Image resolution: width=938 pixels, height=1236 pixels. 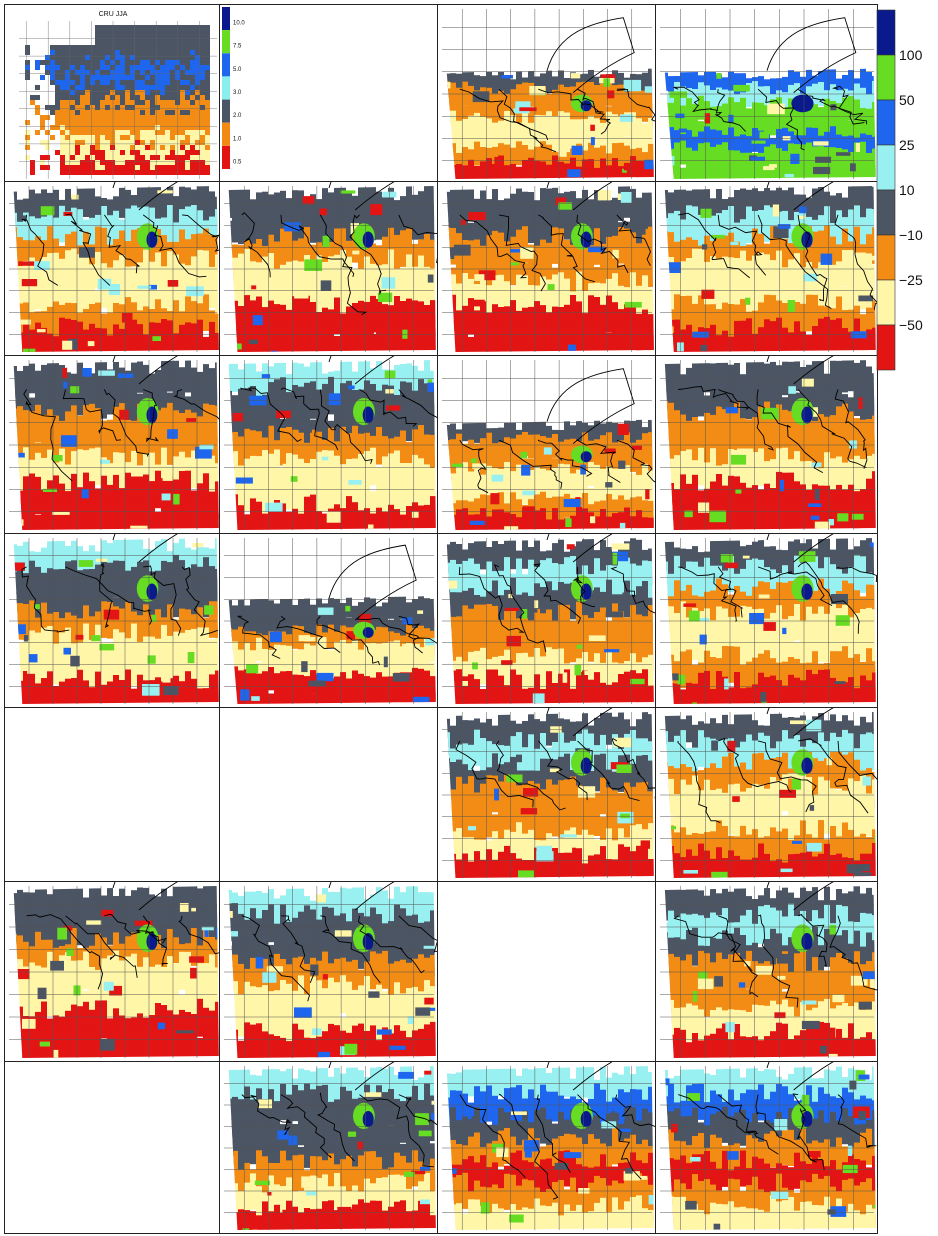 I want to click on map-blob-core, so click(x=807, y=415).